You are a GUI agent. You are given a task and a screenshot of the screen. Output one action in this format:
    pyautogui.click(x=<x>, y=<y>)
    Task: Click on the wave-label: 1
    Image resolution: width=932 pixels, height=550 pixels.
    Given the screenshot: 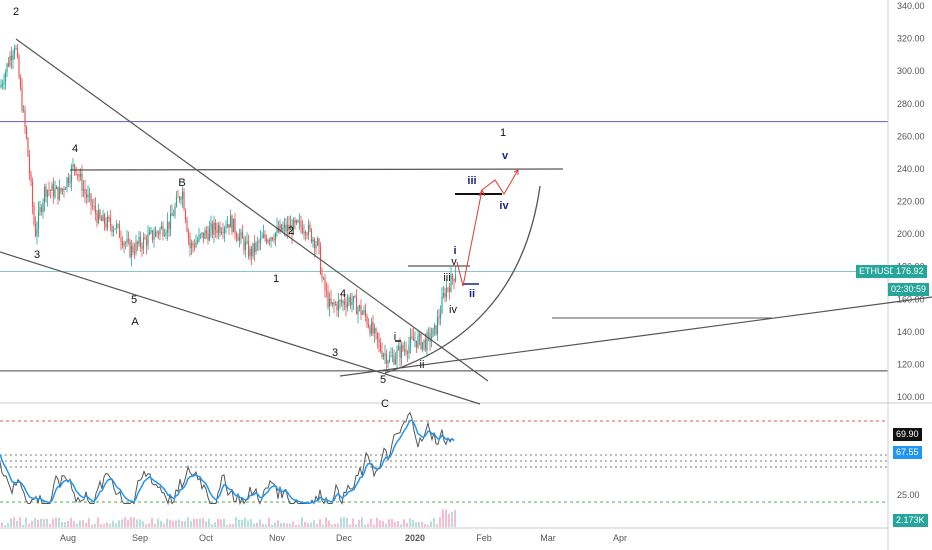 What is the action you would take?
    pyautogui.click(x=276, y=279)
    